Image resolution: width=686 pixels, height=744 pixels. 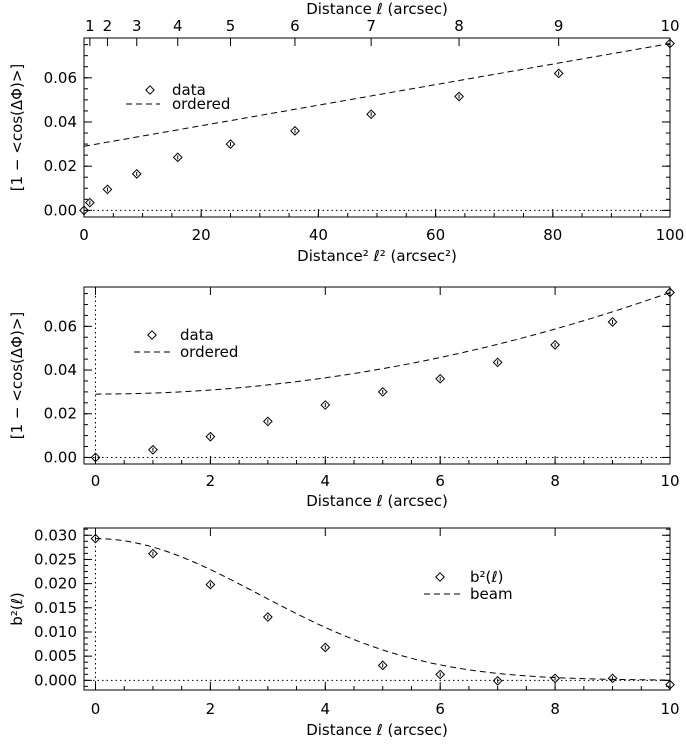 I want to click on y-tick-label: 0.030, so click(x=55, y=535).